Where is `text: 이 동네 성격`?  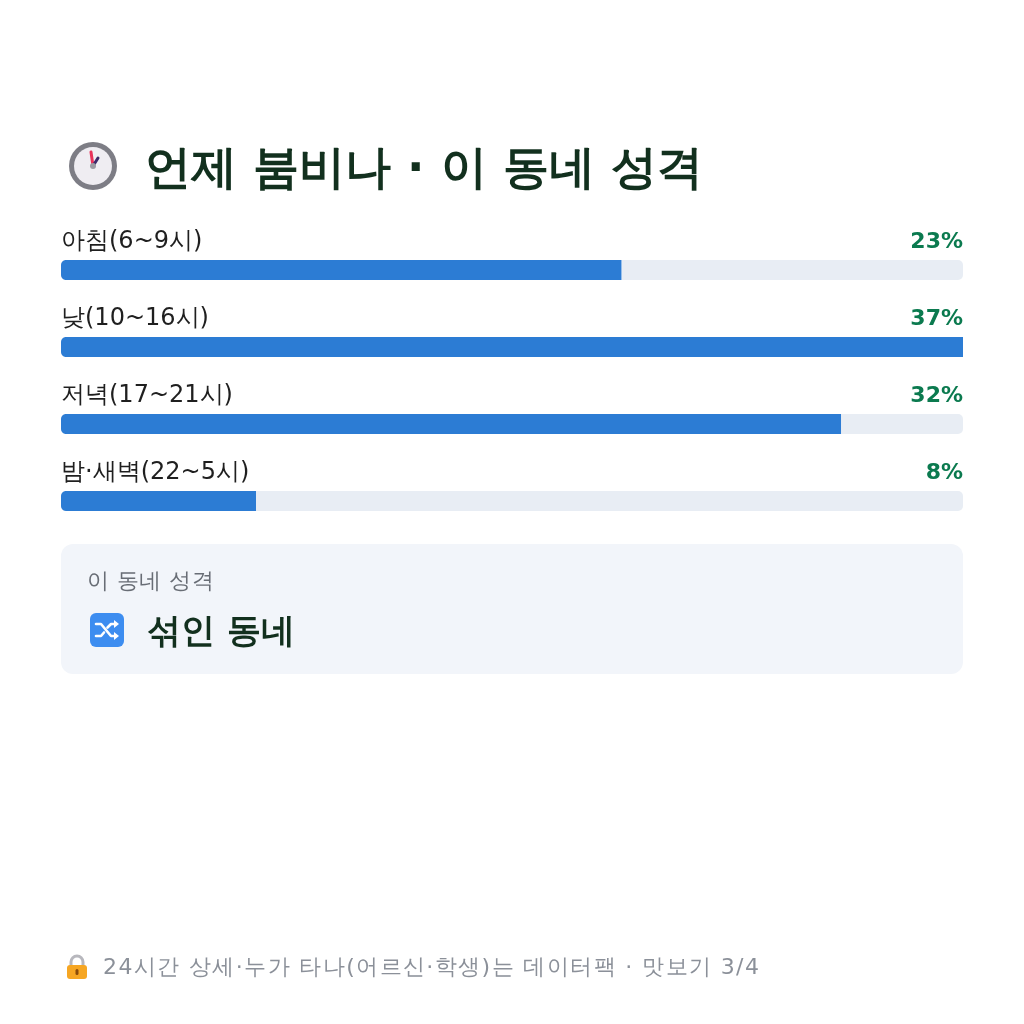
text: 이 동네 성격 is located at coordinates (151, 581).